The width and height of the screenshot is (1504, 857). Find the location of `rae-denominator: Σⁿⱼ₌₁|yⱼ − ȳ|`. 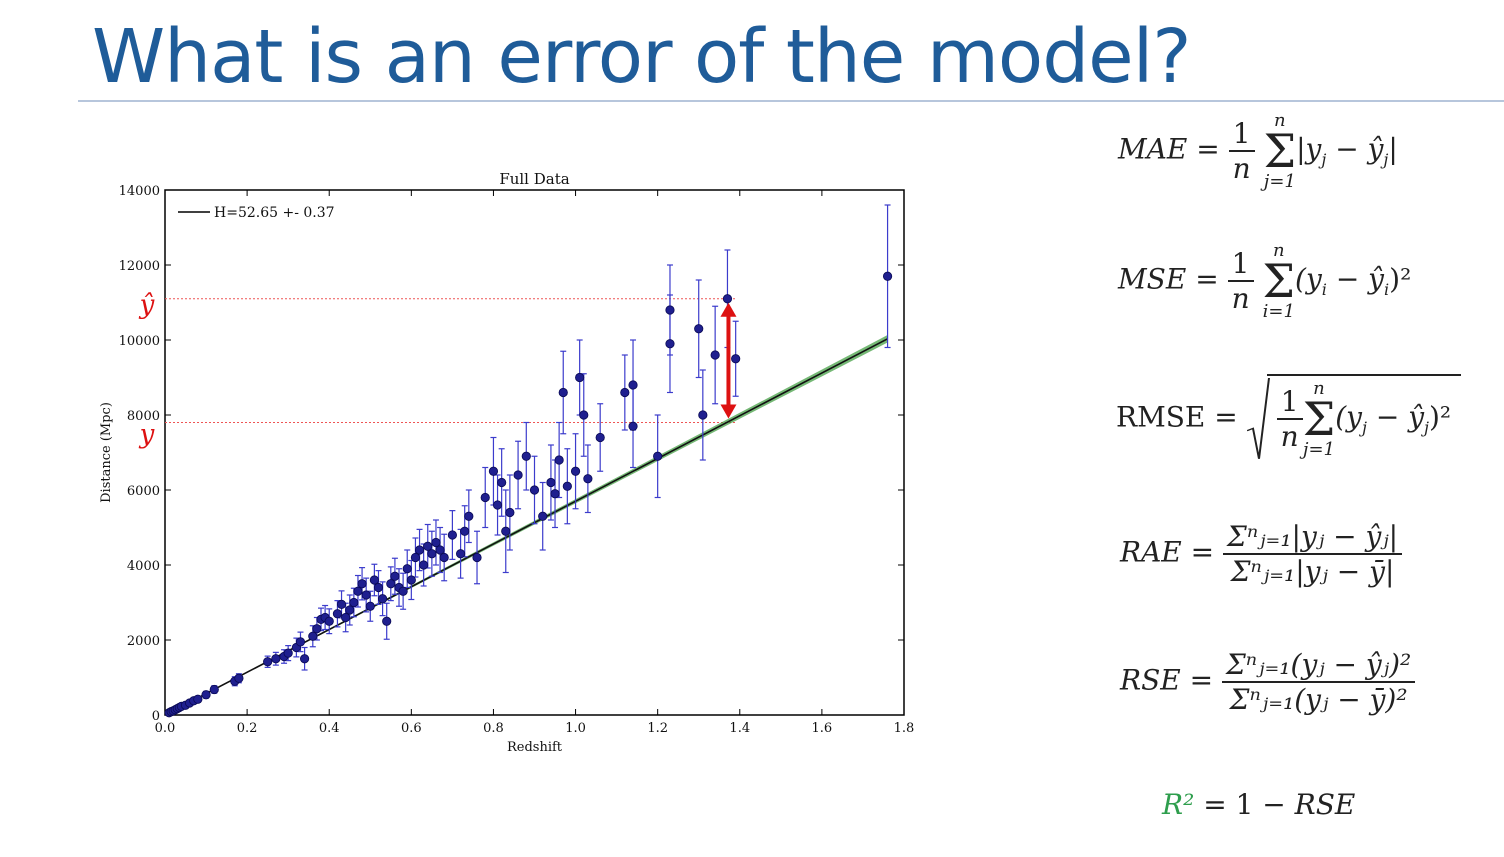

rae-denominator: Σⁿⱼ₌₁|yⱼ − ȳ| is located at coordinates (1312, 571).